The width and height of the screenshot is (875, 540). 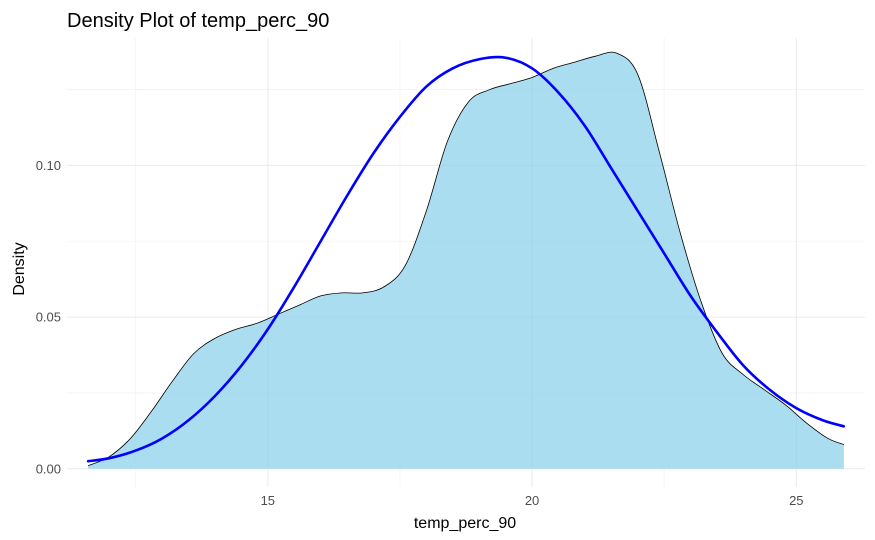 I want to click on x-axis-ticks: 15 20 25, so click(x=532, y=500).